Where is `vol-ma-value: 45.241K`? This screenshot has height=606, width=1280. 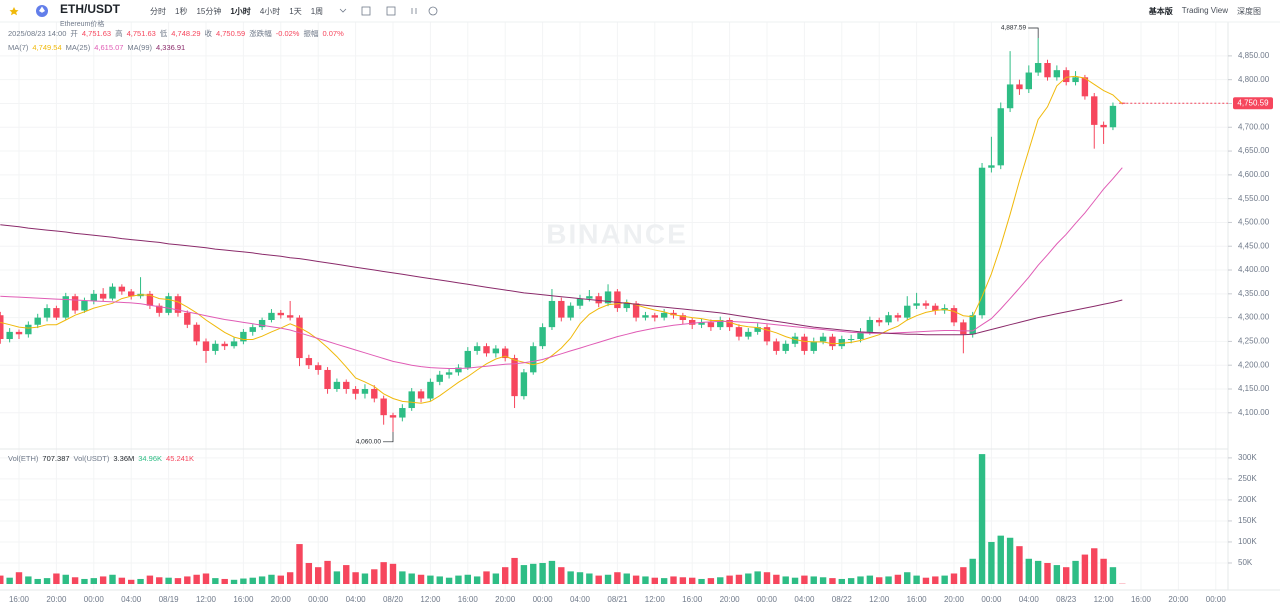 vol-ma-value: 45.241K is located at coordinates (180, 458).